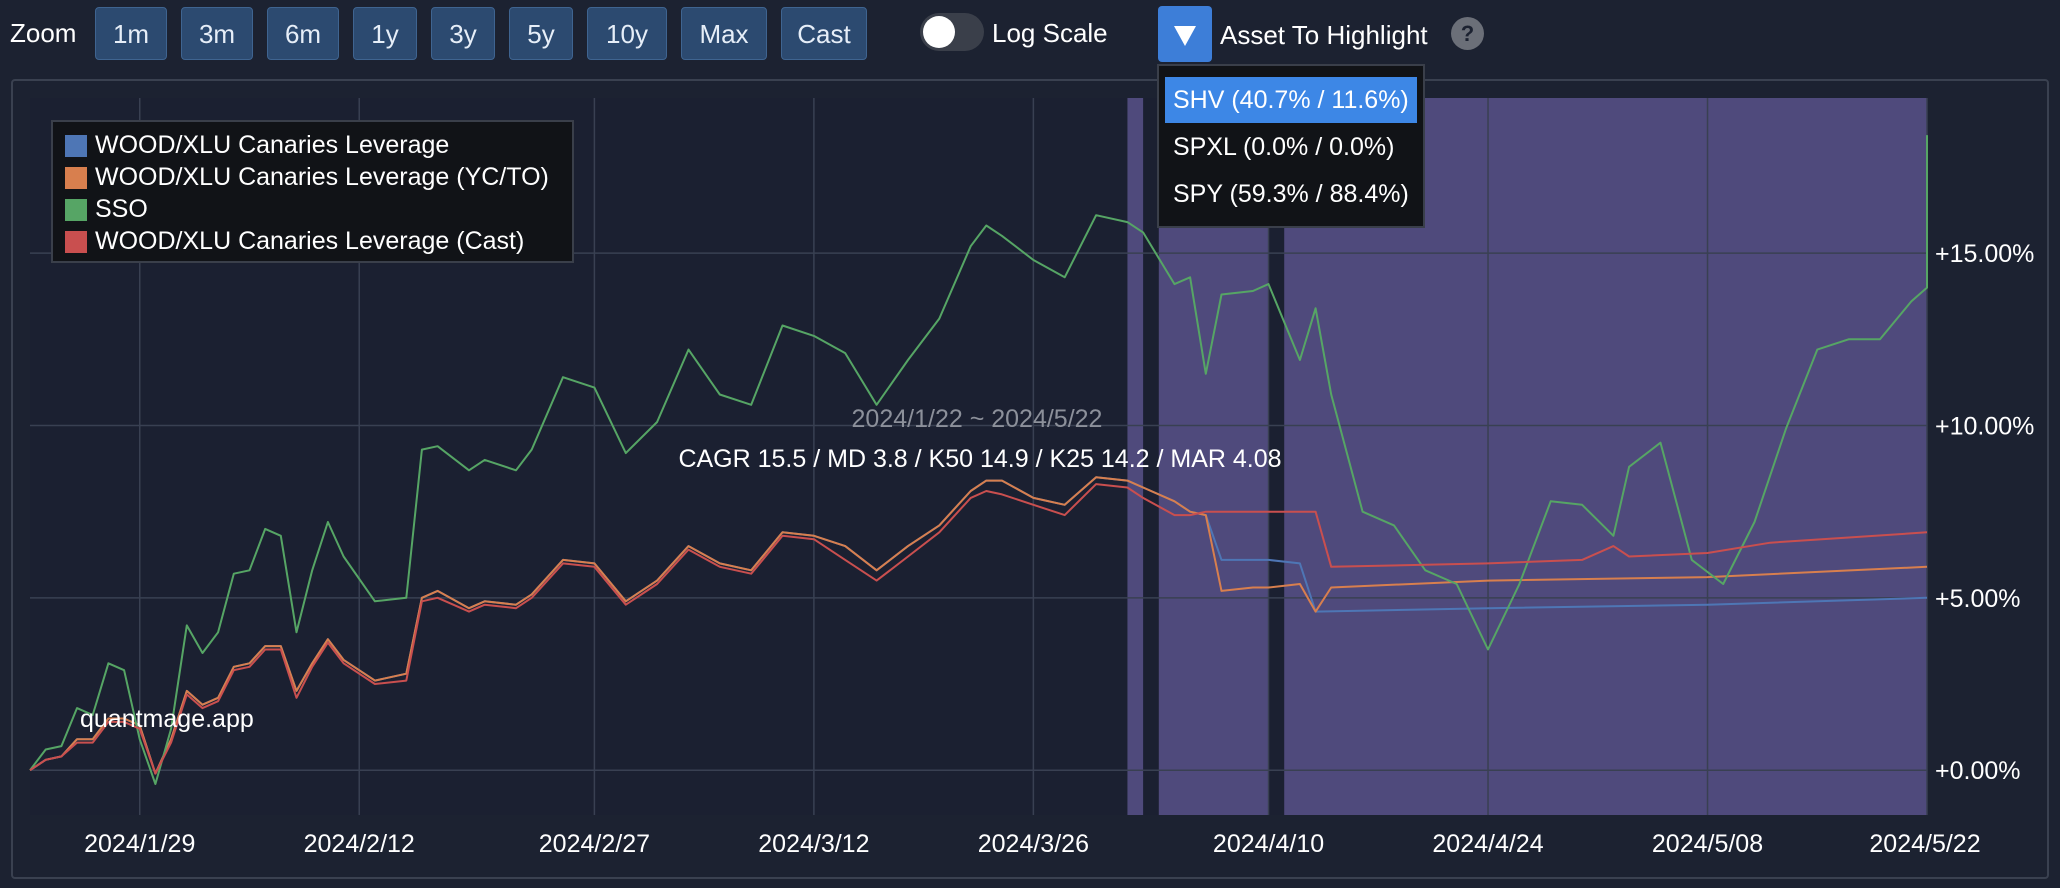 Image resolution: width=2060 pixels, height=888 pixels. What do you see at coordinates (1135, 456) in the screenshot?
I see `highlight-band` at bounding box center [1135, 456].